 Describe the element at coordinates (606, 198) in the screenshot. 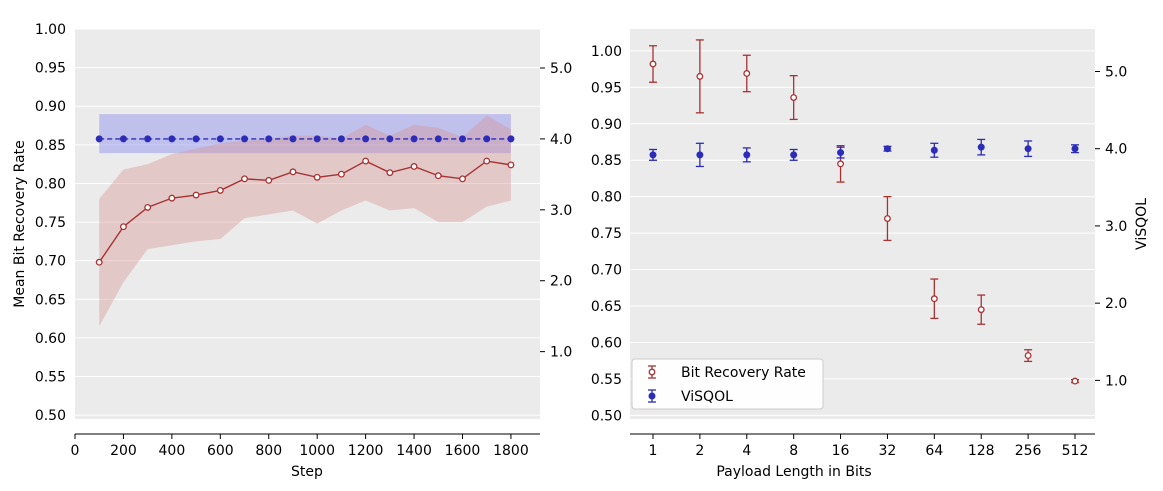

I see `right-y-tick-label: 0.80` at that location.